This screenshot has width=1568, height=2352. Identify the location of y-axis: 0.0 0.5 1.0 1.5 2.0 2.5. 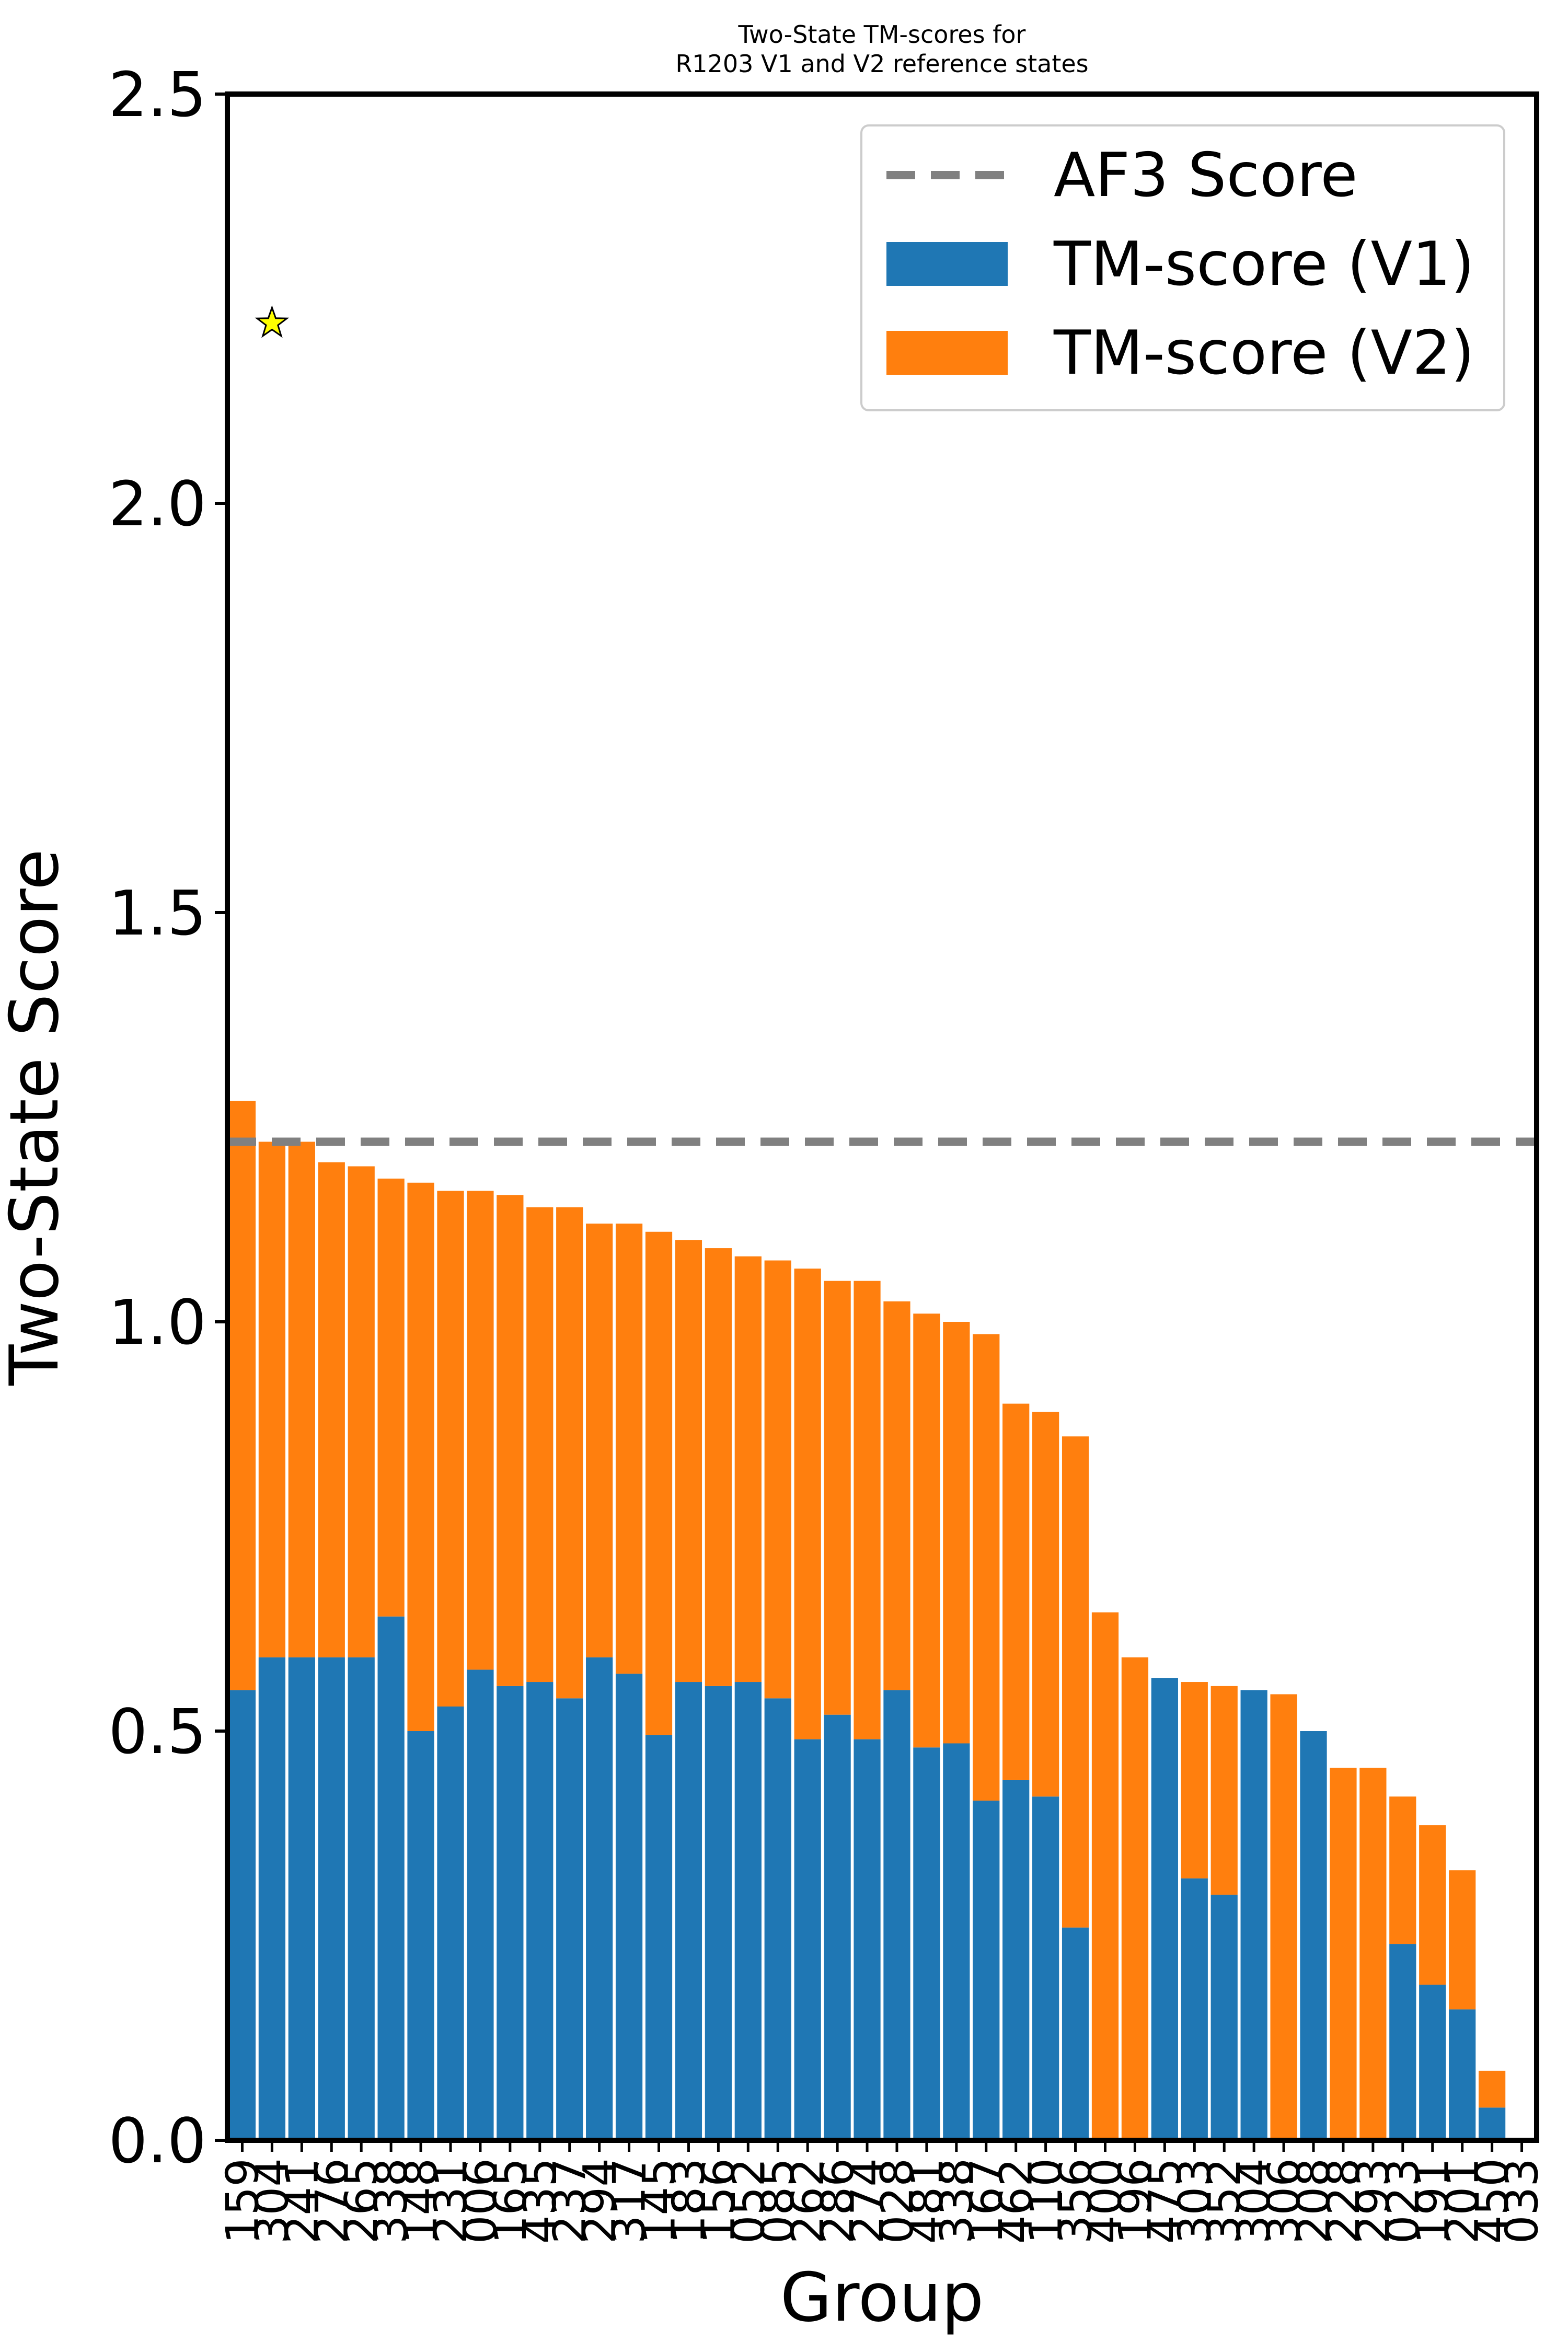
(167, 1118).